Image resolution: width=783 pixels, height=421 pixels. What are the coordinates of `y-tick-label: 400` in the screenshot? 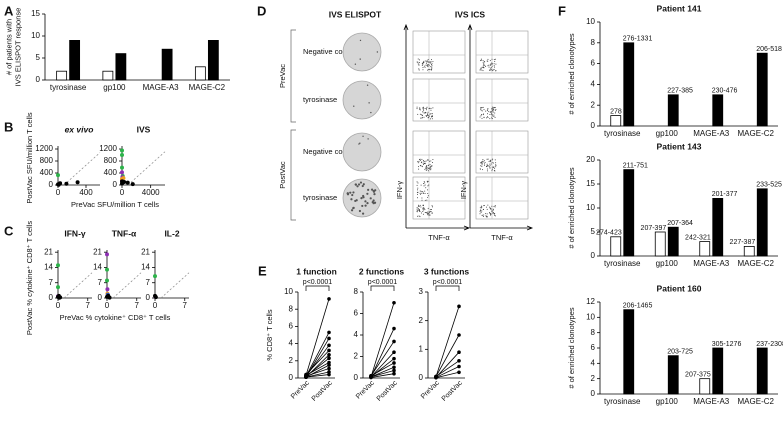 It's located at (111, 172).